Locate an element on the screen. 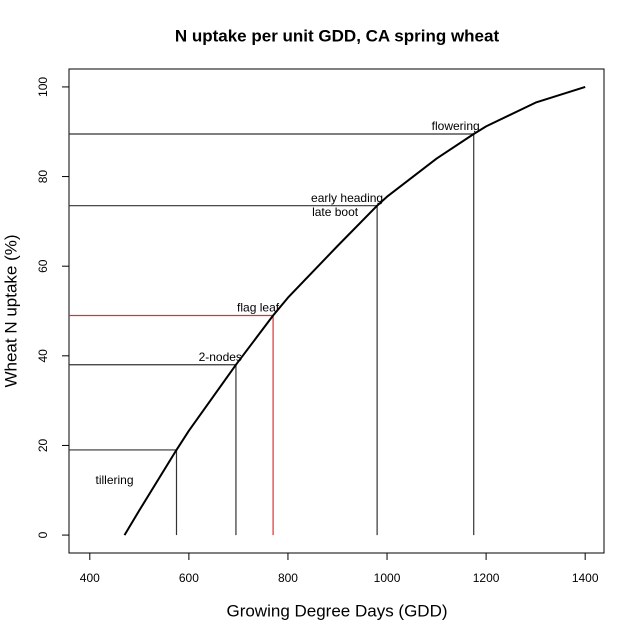 The width and height of the screenshot is (640, 640). y-tick-label: 40 is located at coordinates (43, 356).